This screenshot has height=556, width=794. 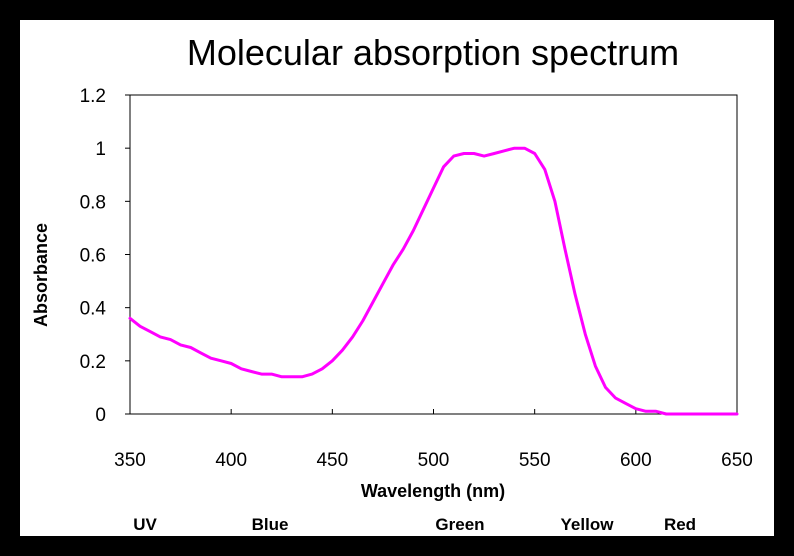 What do you see at coordinates (459, 524) in the screenshot?
I see `region-label-green: Green` at bounding box center [459, 524].